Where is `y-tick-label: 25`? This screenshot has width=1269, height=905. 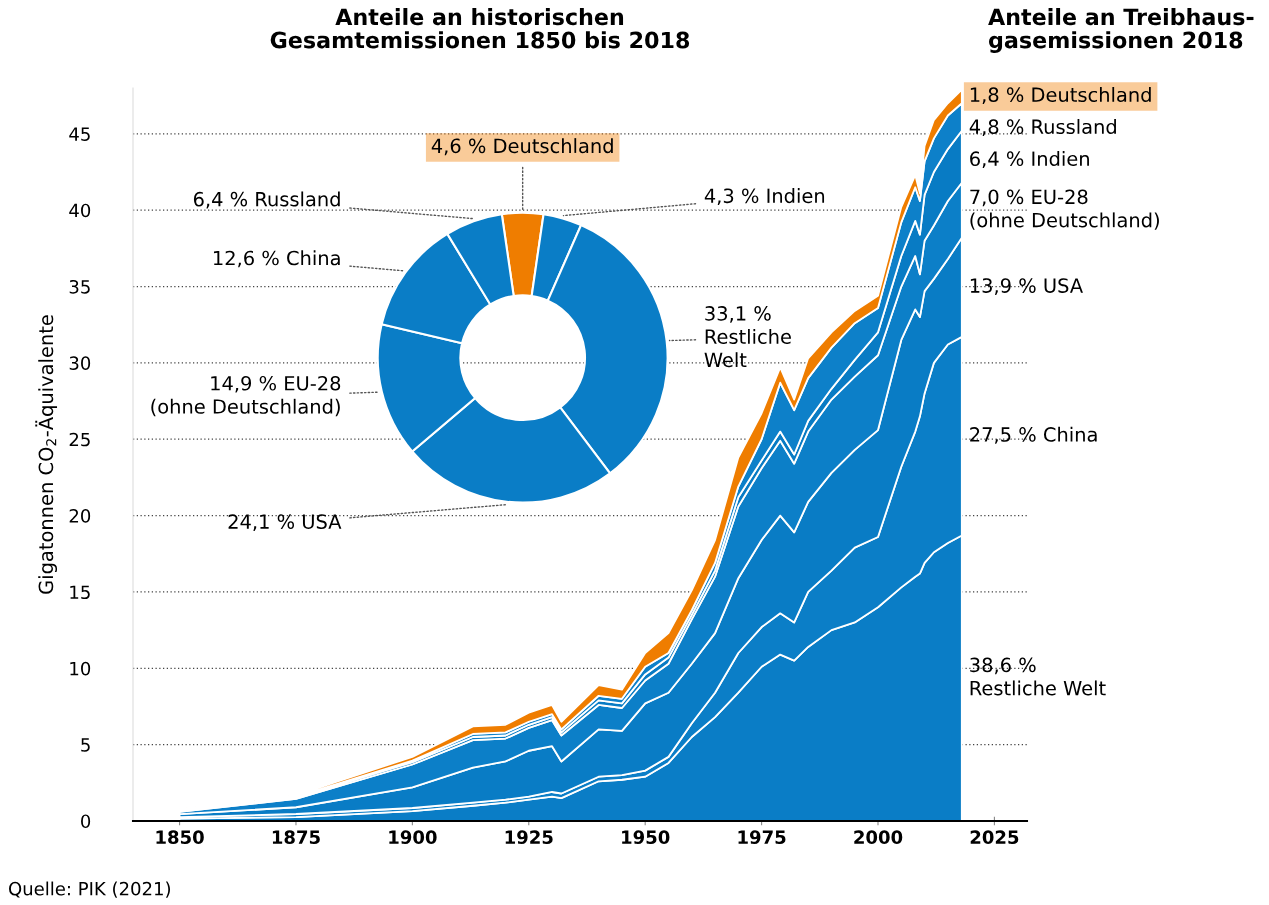 y-tick-label: 25 is located at coordinates (79, 439).